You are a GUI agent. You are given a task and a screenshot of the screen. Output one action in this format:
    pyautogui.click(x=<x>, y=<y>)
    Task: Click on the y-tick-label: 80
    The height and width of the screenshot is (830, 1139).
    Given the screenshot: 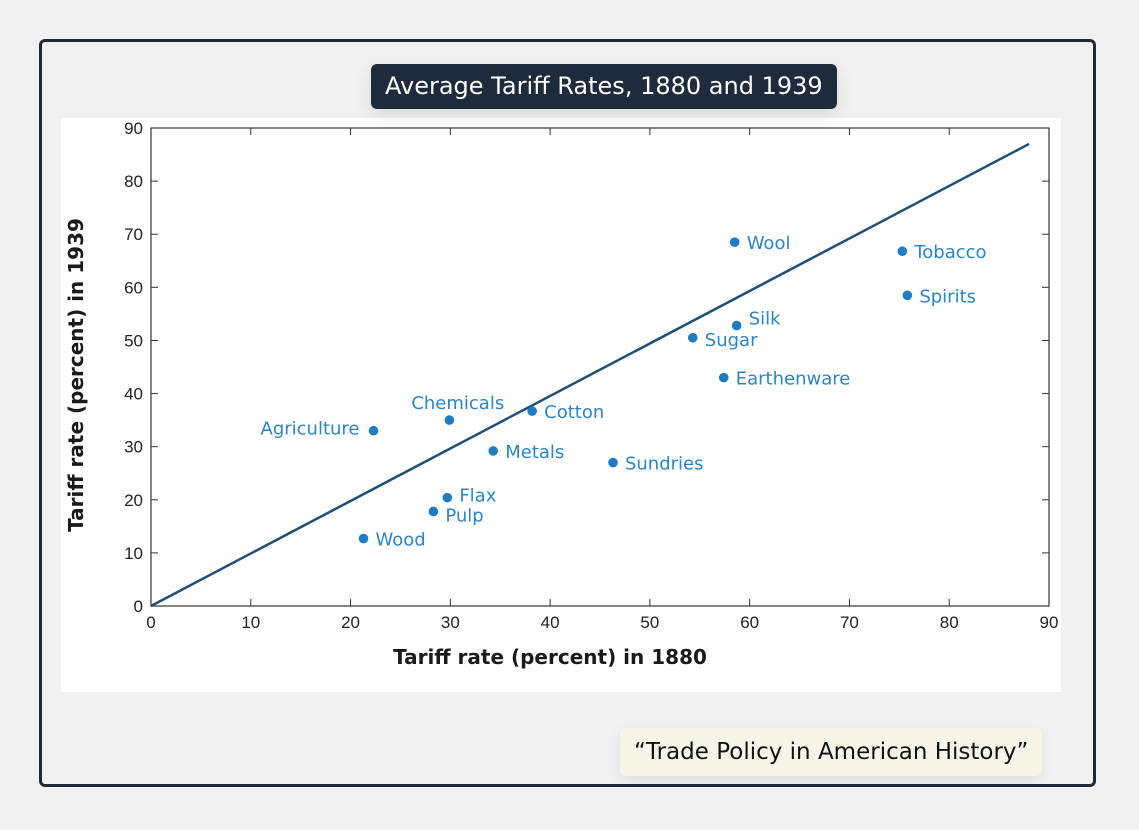 What is the action you would take?
    pyautogui.click(x=133, y=181)
    